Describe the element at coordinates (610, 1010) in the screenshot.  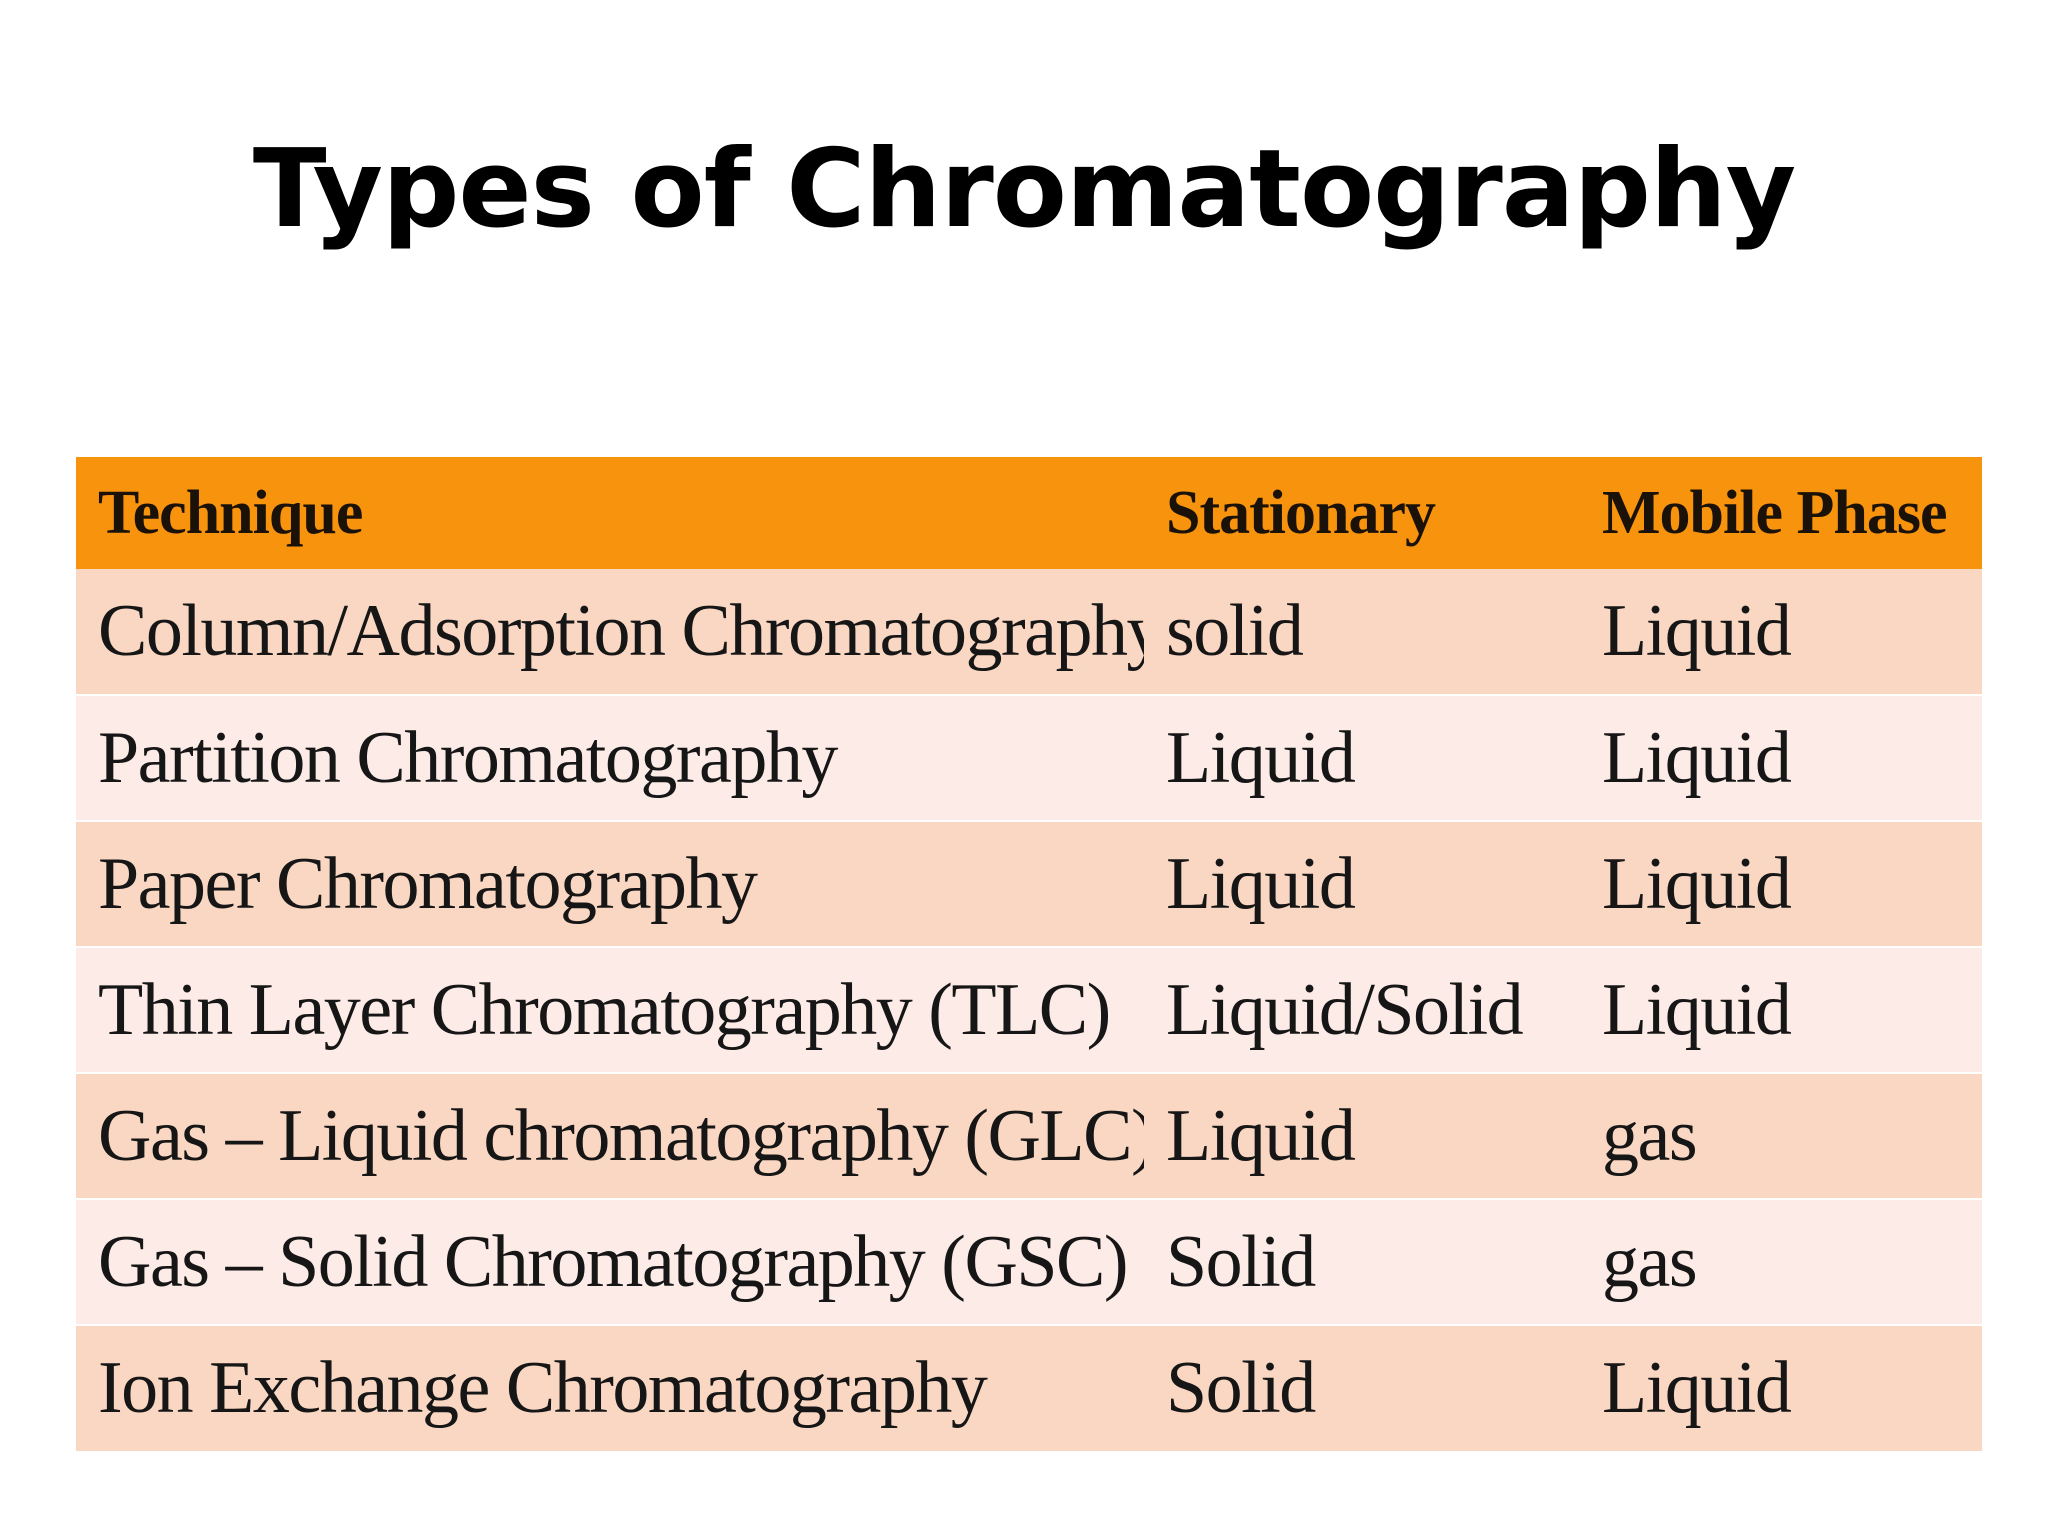
I see `technique-cell: Thin Layer Chromatography (TLC)` at that location.